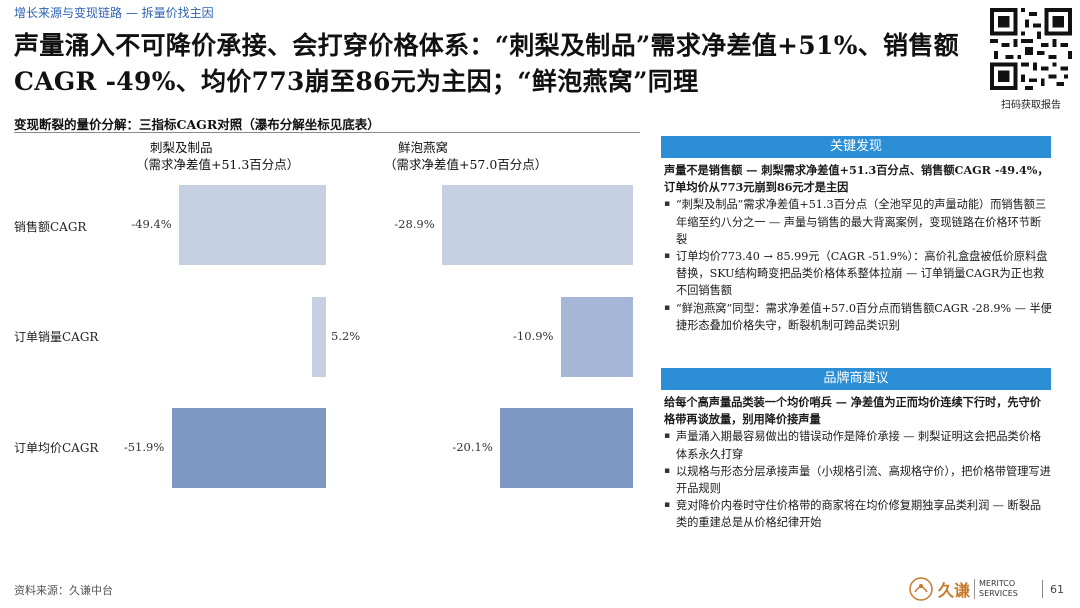 The width and height of the screenshot is (1080, 608). Describe the element at coordinates (472, 447) in the screenshot. I see `data-label: -20.1%` at that location.